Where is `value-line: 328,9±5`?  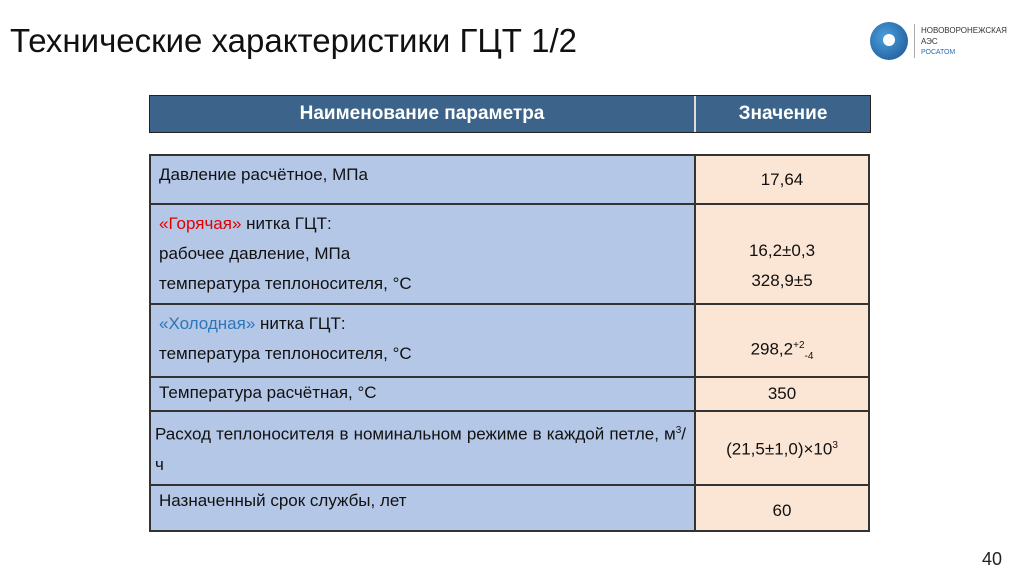 value-line: 328,9±5 is located at coordinates (782, 280).